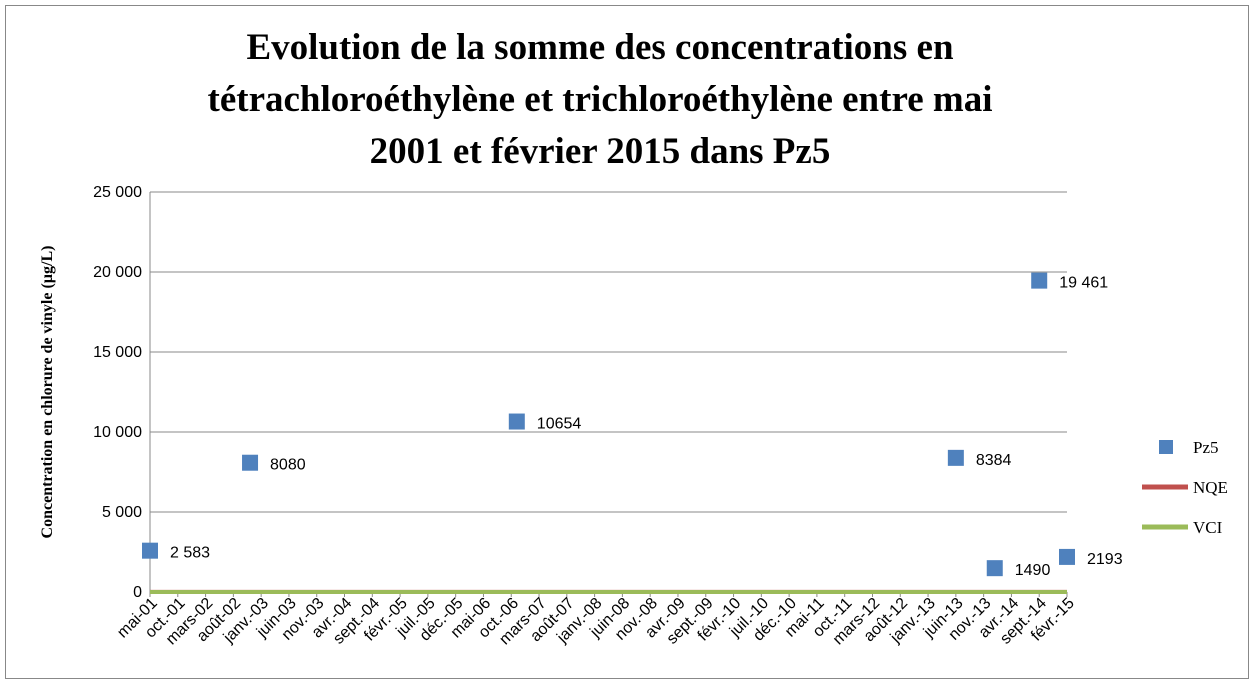 The height and width of the screenshot is (686, 1257). What do you see at coordinates (117, 432) in the screenshot?
I see `y-tick-label: 10 000` at bounding box center [117, 432].